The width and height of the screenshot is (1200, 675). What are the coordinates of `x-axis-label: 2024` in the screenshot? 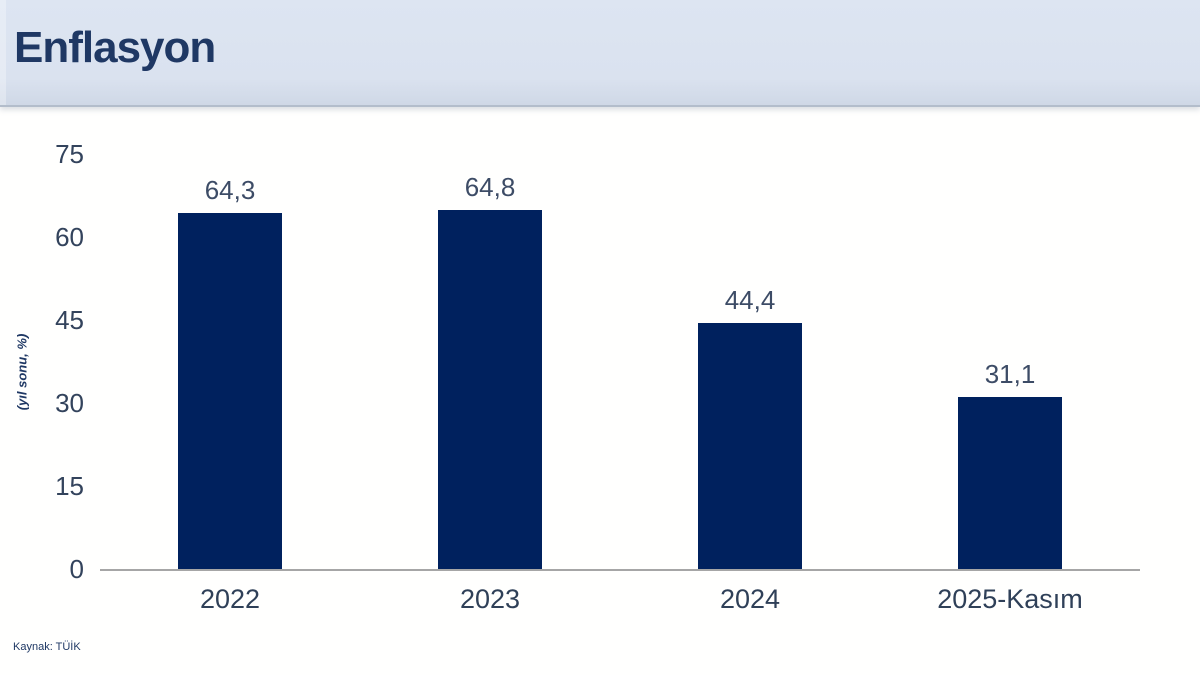 It's located at (750, 599).